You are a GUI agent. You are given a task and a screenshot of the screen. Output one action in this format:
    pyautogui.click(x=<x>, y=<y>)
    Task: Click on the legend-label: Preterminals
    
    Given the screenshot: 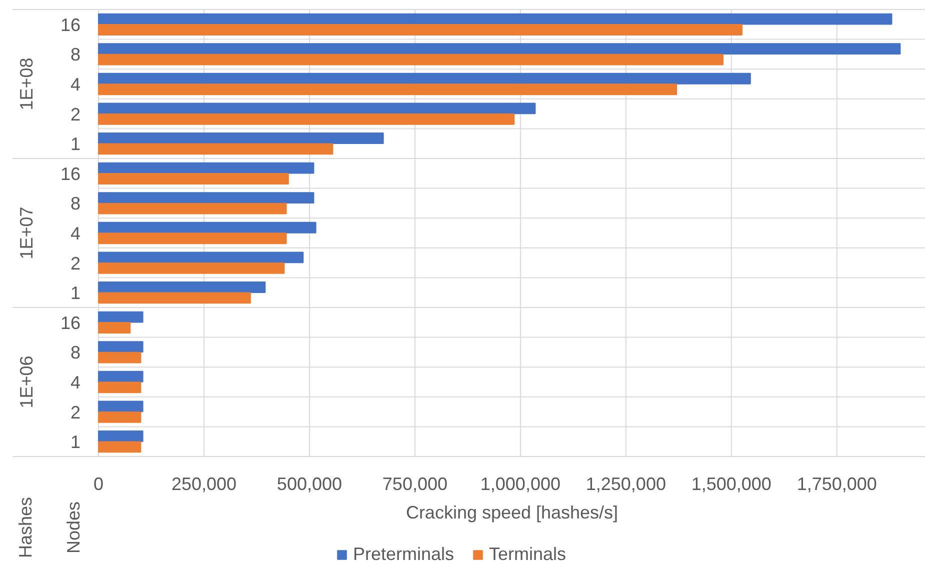 What is the action you would take?
    pyautogui.click(x=403, y=554)
    